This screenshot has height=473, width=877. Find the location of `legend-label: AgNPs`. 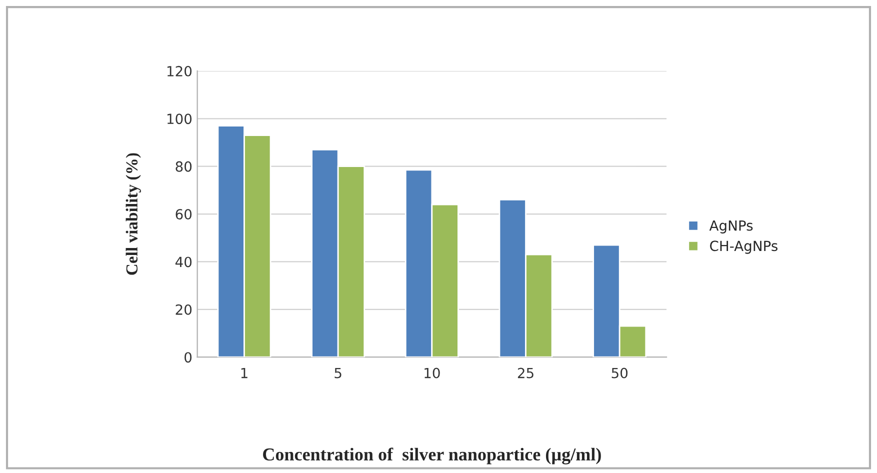

legend-label: AgNPs is located at coordinates (731, 227).